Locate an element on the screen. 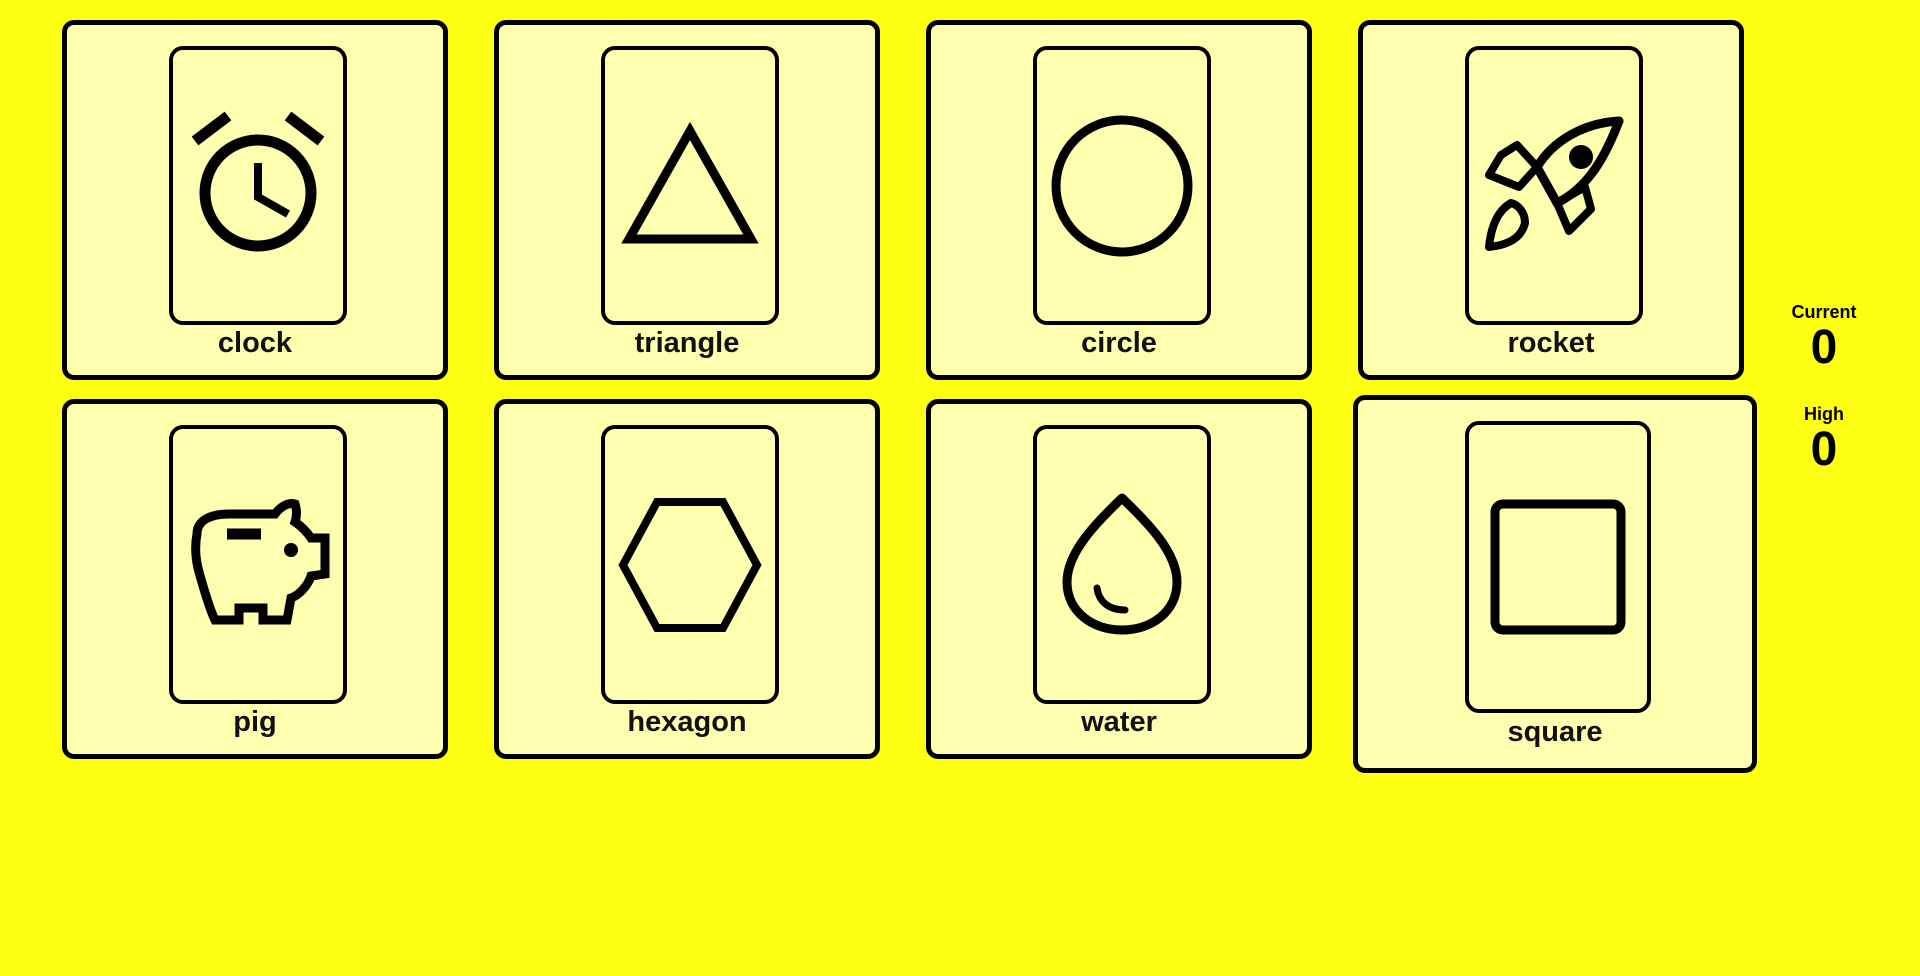 The width and height of the screenshot is (1920, 976). triangle-icon is located at coordinates (690, 182).